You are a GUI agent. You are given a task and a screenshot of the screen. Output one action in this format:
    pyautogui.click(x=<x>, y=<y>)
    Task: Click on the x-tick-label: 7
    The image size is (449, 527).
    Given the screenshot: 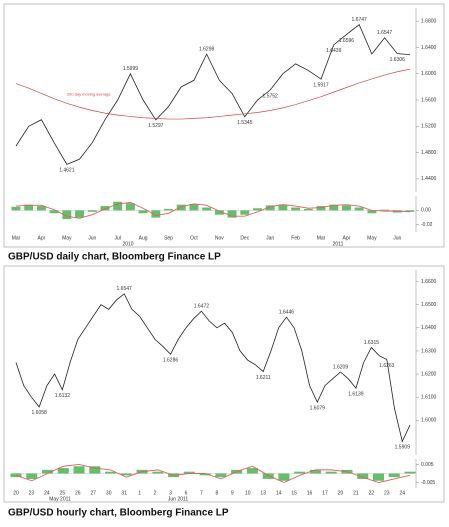 What is the action you would take?
    pyautogui.click(x=201, y=493)
    